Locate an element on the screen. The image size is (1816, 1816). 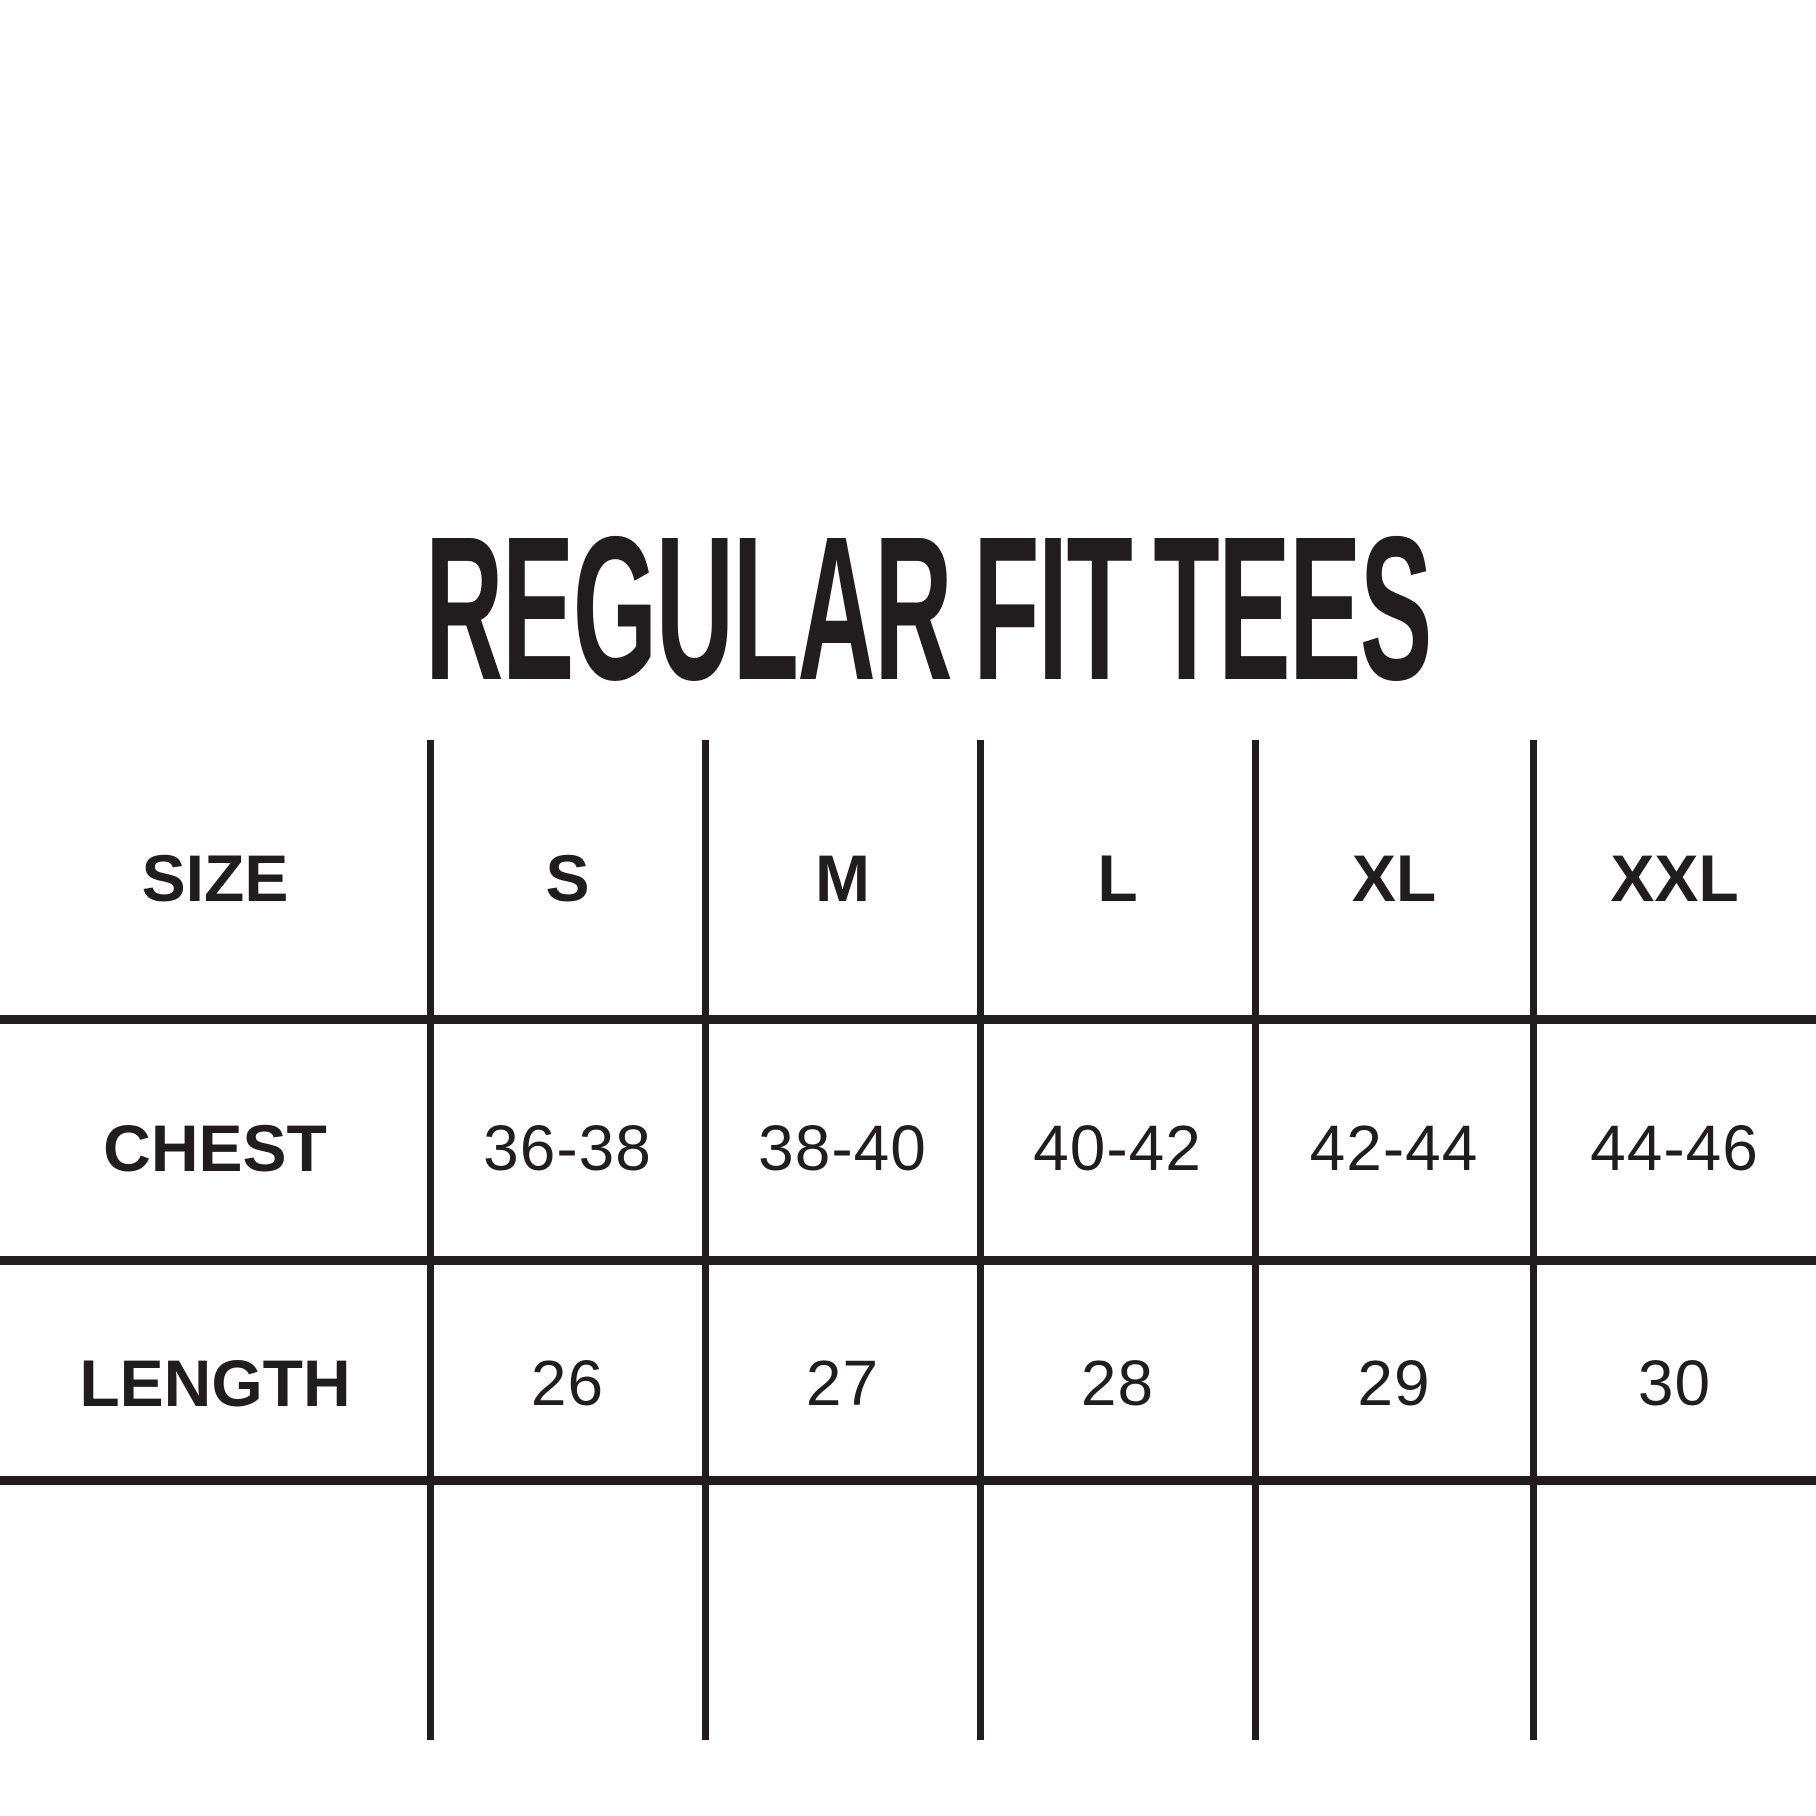
chart-title-row: REGULAR FIT TEES is located at coordinates (908, 608).